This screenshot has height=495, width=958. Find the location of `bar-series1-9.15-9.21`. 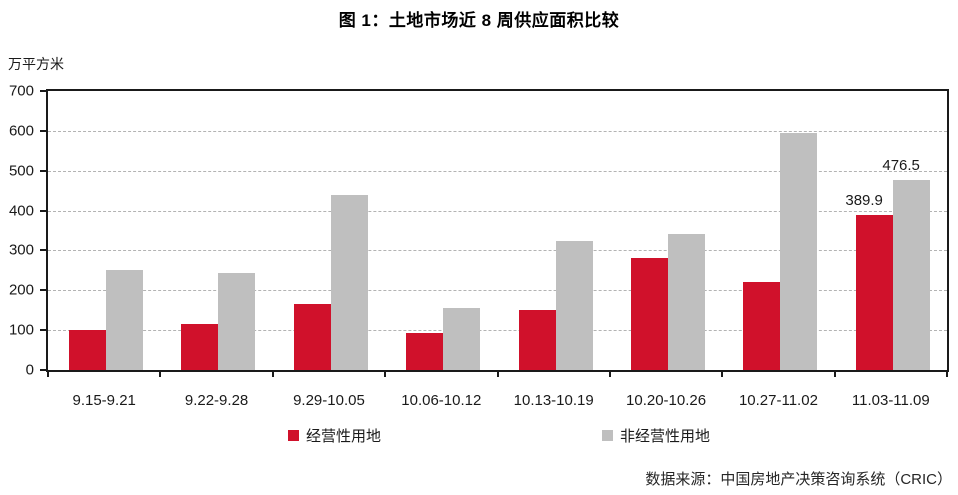

bar-series1-9.15-9.21 is located at coordinates (87, 350).